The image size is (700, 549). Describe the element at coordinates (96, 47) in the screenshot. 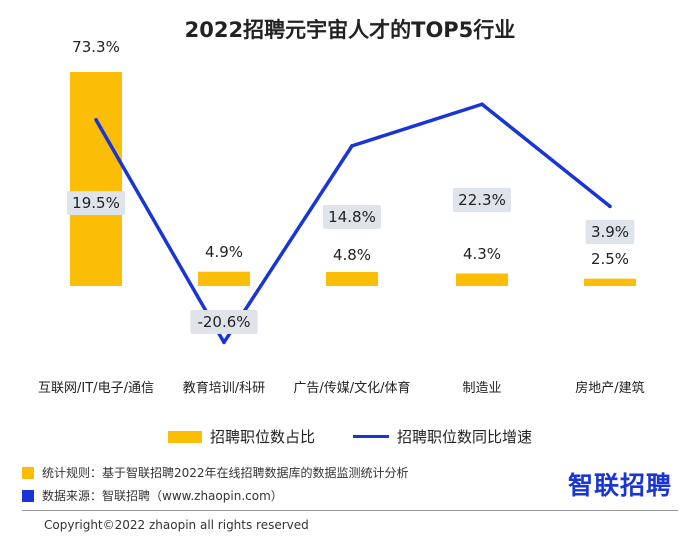

I see `bar-label-0: 73.3%` at that location.